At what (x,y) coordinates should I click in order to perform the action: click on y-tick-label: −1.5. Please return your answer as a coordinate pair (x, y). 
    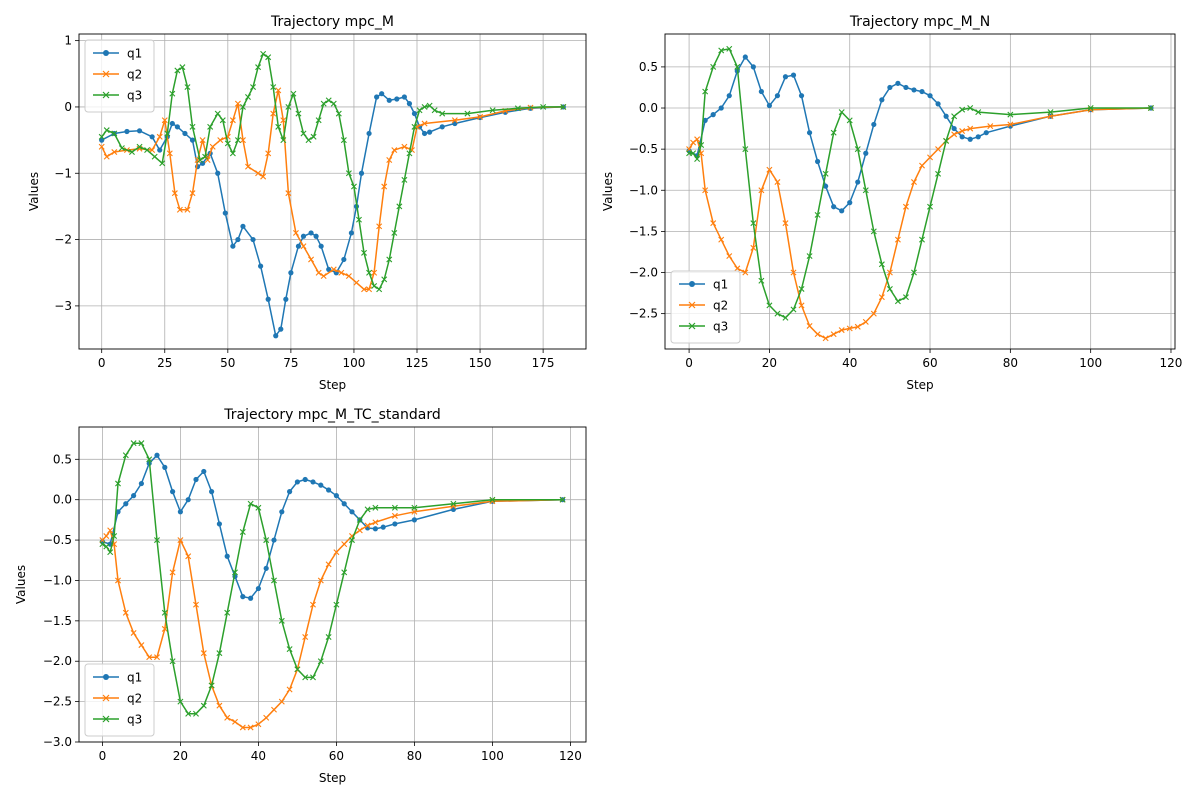
    Looking at the image, I should click on (643, 231).